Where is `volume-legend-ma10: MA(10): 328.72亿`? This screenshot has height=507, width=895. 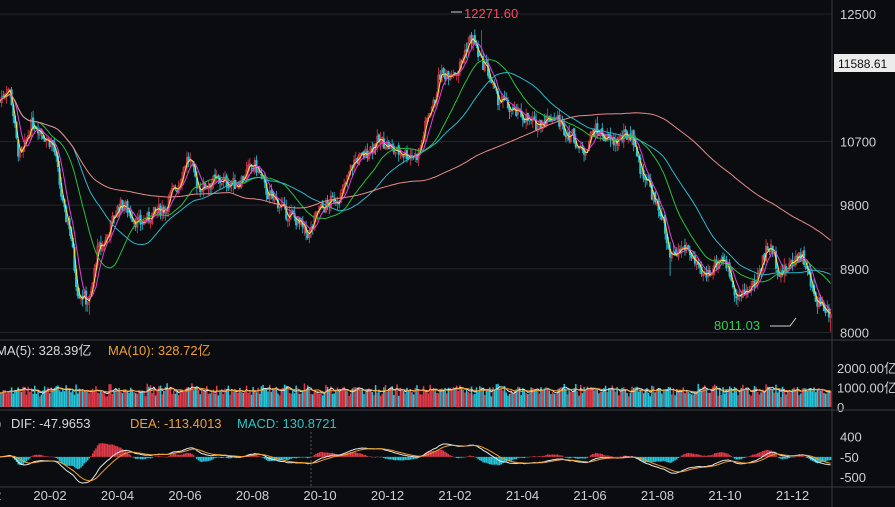
volume-legend-ma10: MA(10): 328.72亿 is located at coordinates (159, 350).